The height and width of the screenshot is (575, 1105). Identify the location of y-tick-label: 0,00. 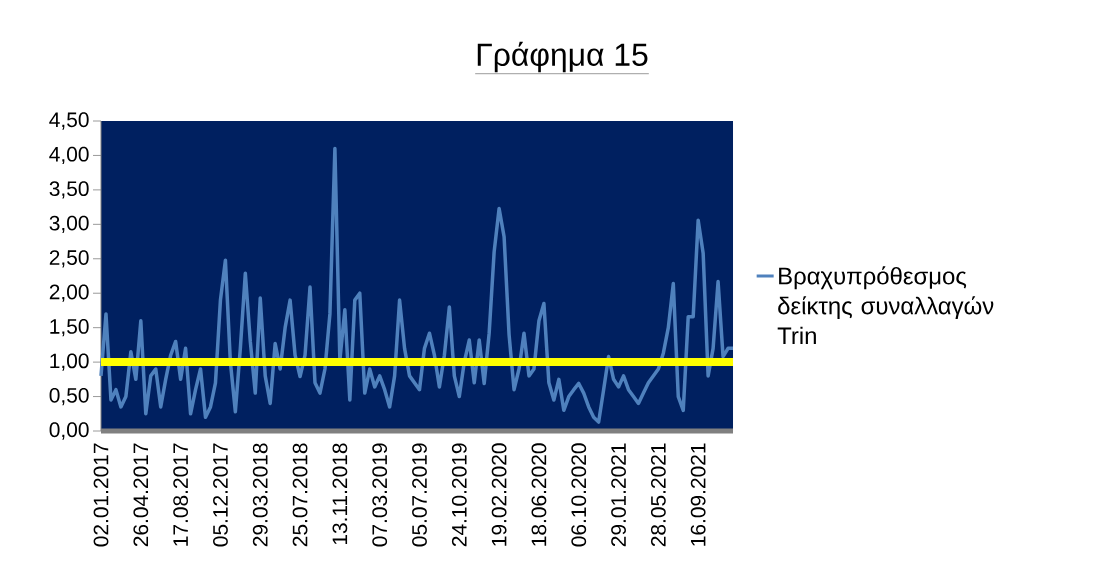
(69, 431).